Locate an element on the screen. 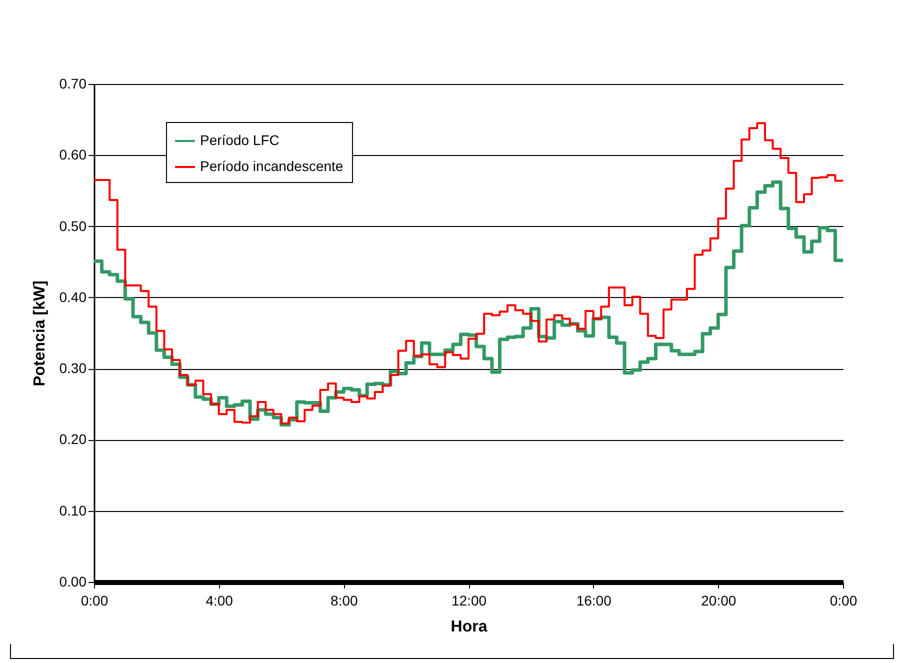  x-tick-label: 20:00 is located at coordinates (718, 600).